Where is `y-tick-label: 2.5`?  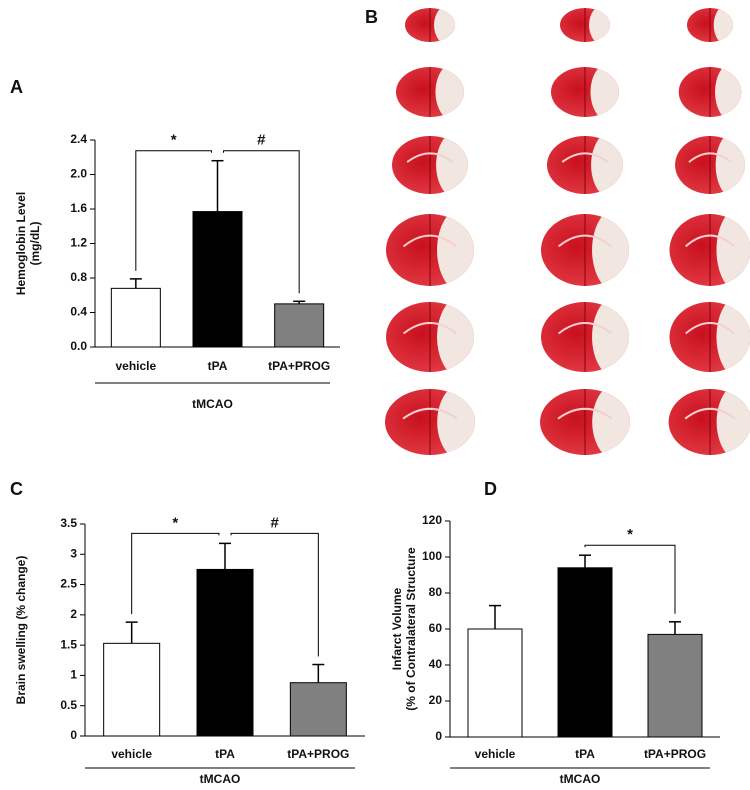
y-tick-label: 2.5 is located at coordinates (68, 584).